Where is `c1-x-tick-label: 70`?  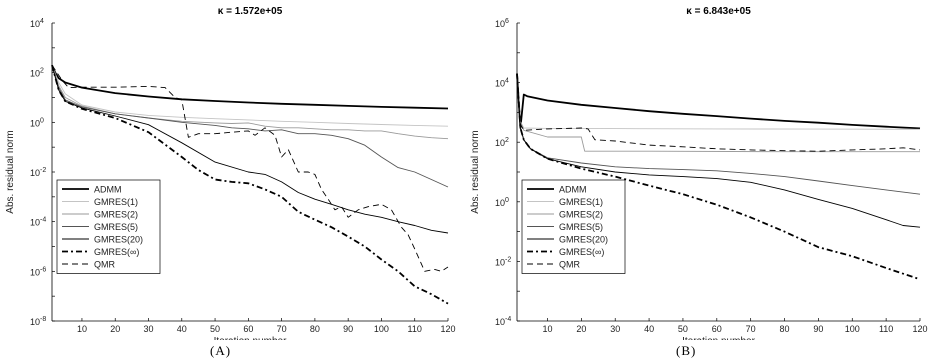
c1-x-tick-label: 70 is located at coordinates (751, 329).